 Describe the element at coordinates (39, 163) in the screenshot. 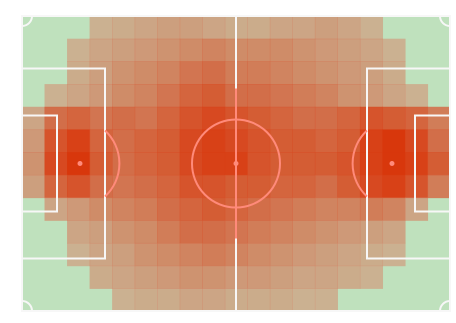

I see `left-goal-area` at that location.